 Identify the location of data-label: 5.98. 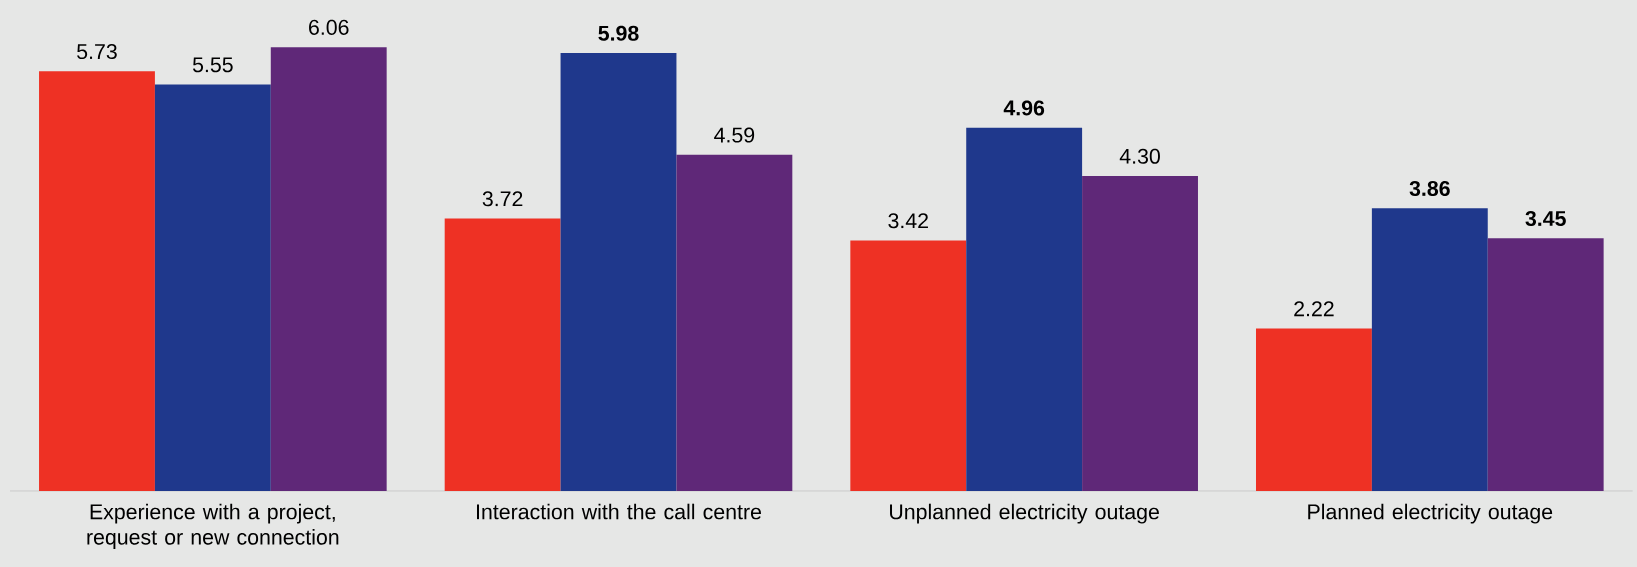
(618, 33).